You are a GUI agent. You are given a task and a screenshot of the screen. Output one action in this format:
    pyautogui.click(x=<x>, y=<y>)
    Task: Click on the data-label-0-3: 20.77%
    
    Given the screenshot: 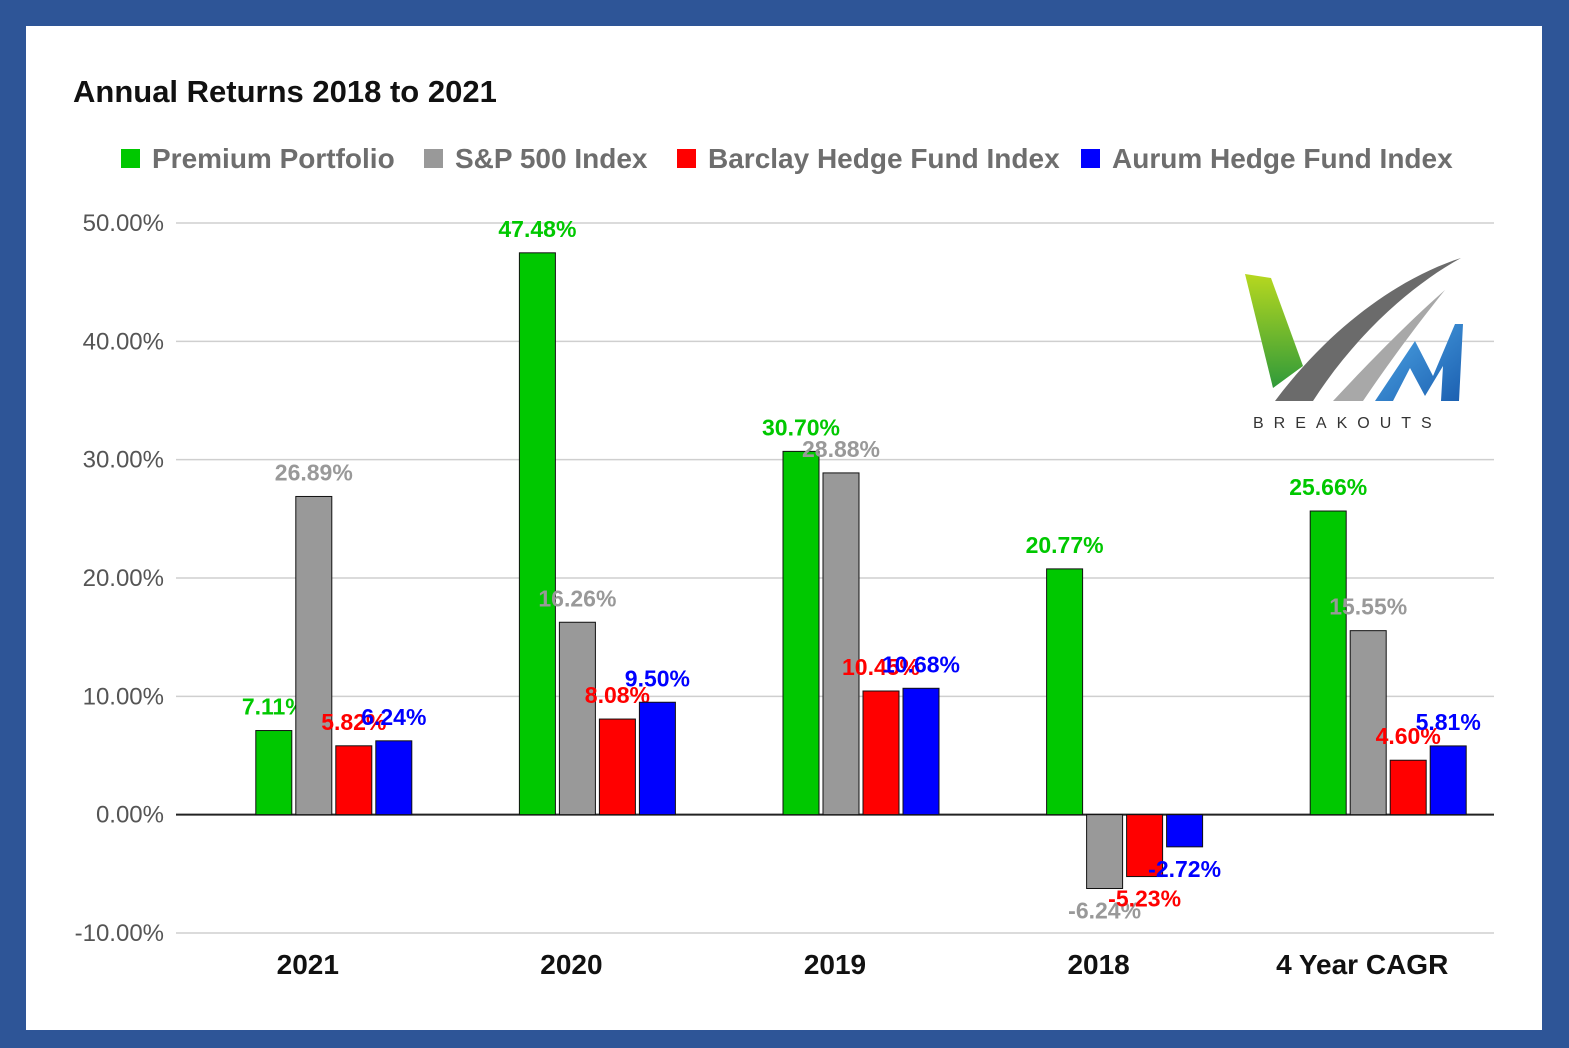 What is the action you would take?
    pyautogui.click(x=1065, y=545)
    